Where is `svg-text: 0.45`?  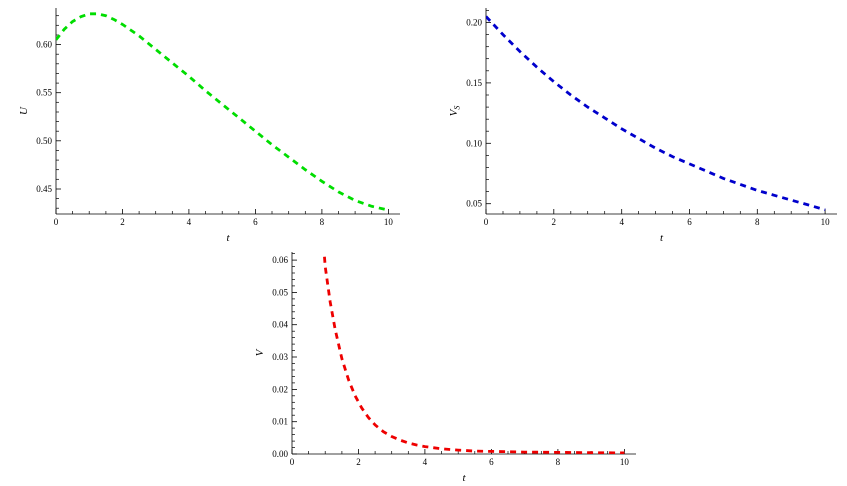
svg-text: 0.45 is located at coordinates (44, 189).